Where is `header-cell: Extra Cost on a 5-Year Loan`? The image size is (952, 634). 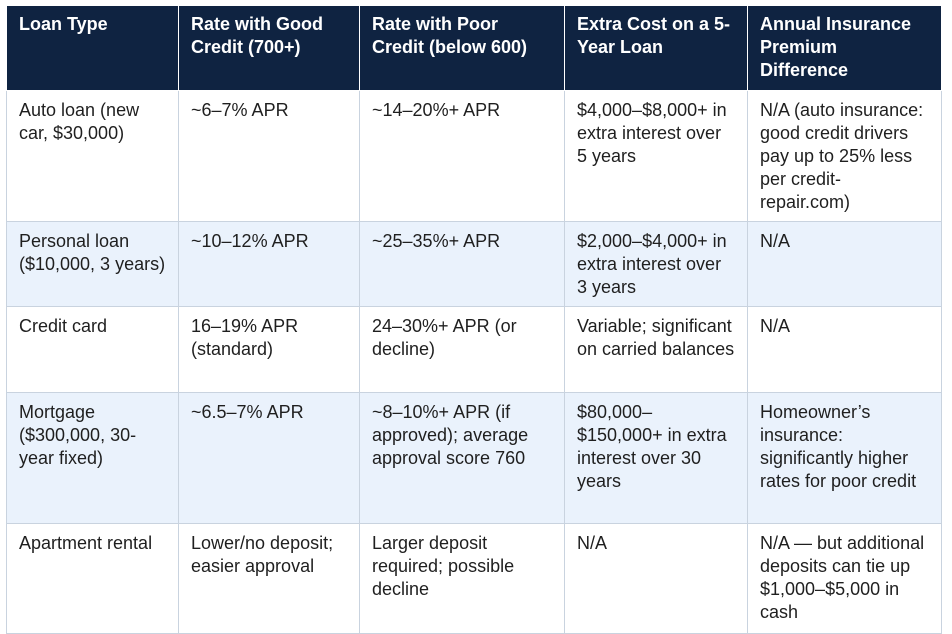
header-cell: Extra Cost on a 5-Year Loan is located at coordinates (656, 48).